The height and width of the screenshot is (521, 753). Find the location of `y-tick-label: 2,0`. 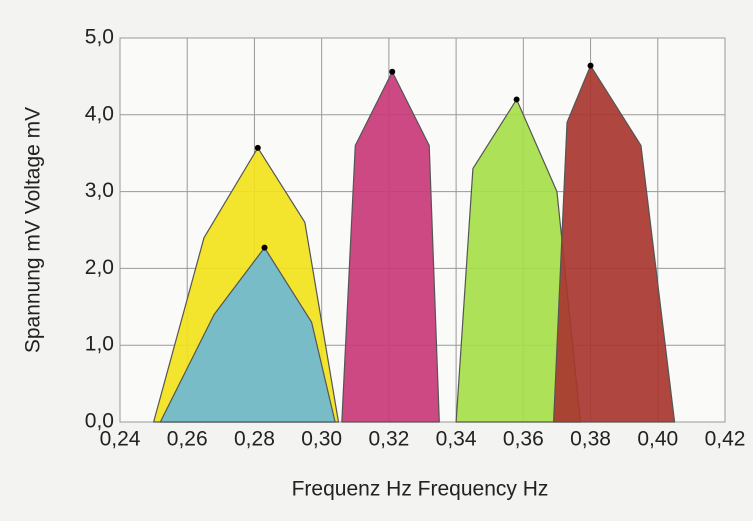

y-tick-label: 2,0 is located at coordinates (99, 267).